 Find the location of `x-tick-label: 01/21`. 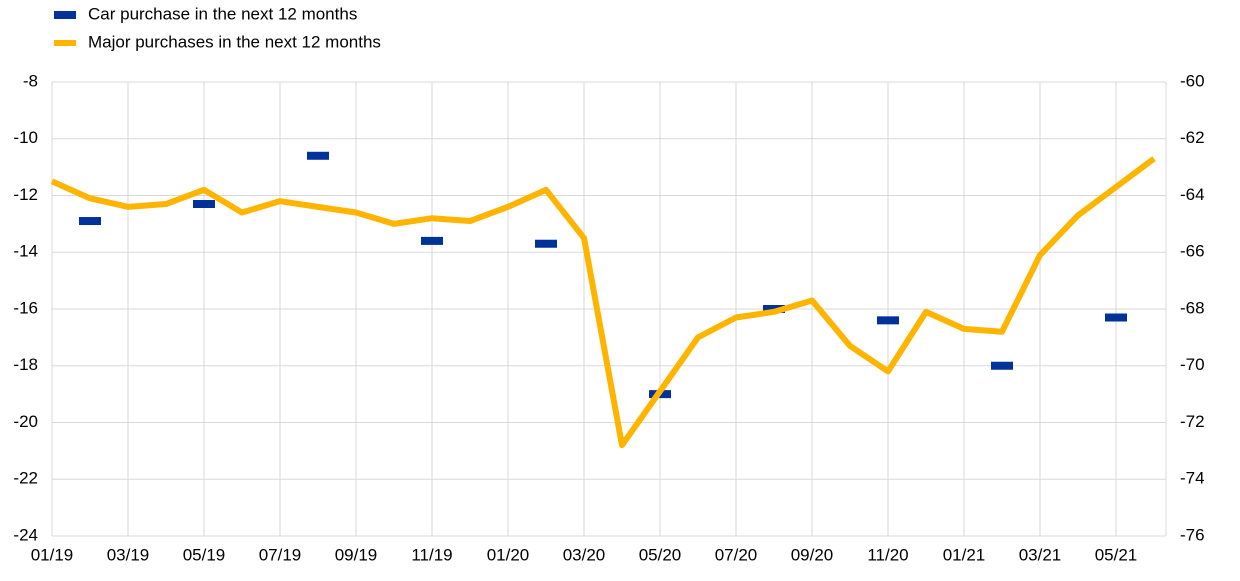

x-tick-label: 01/21 is located at coordinates (964, 554).